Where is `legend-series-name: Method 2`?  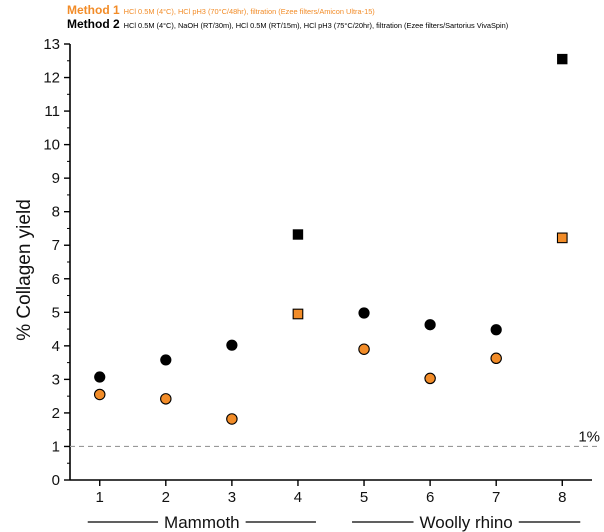 legend-series-name: Method 2 is located at coordinates (93, 24).